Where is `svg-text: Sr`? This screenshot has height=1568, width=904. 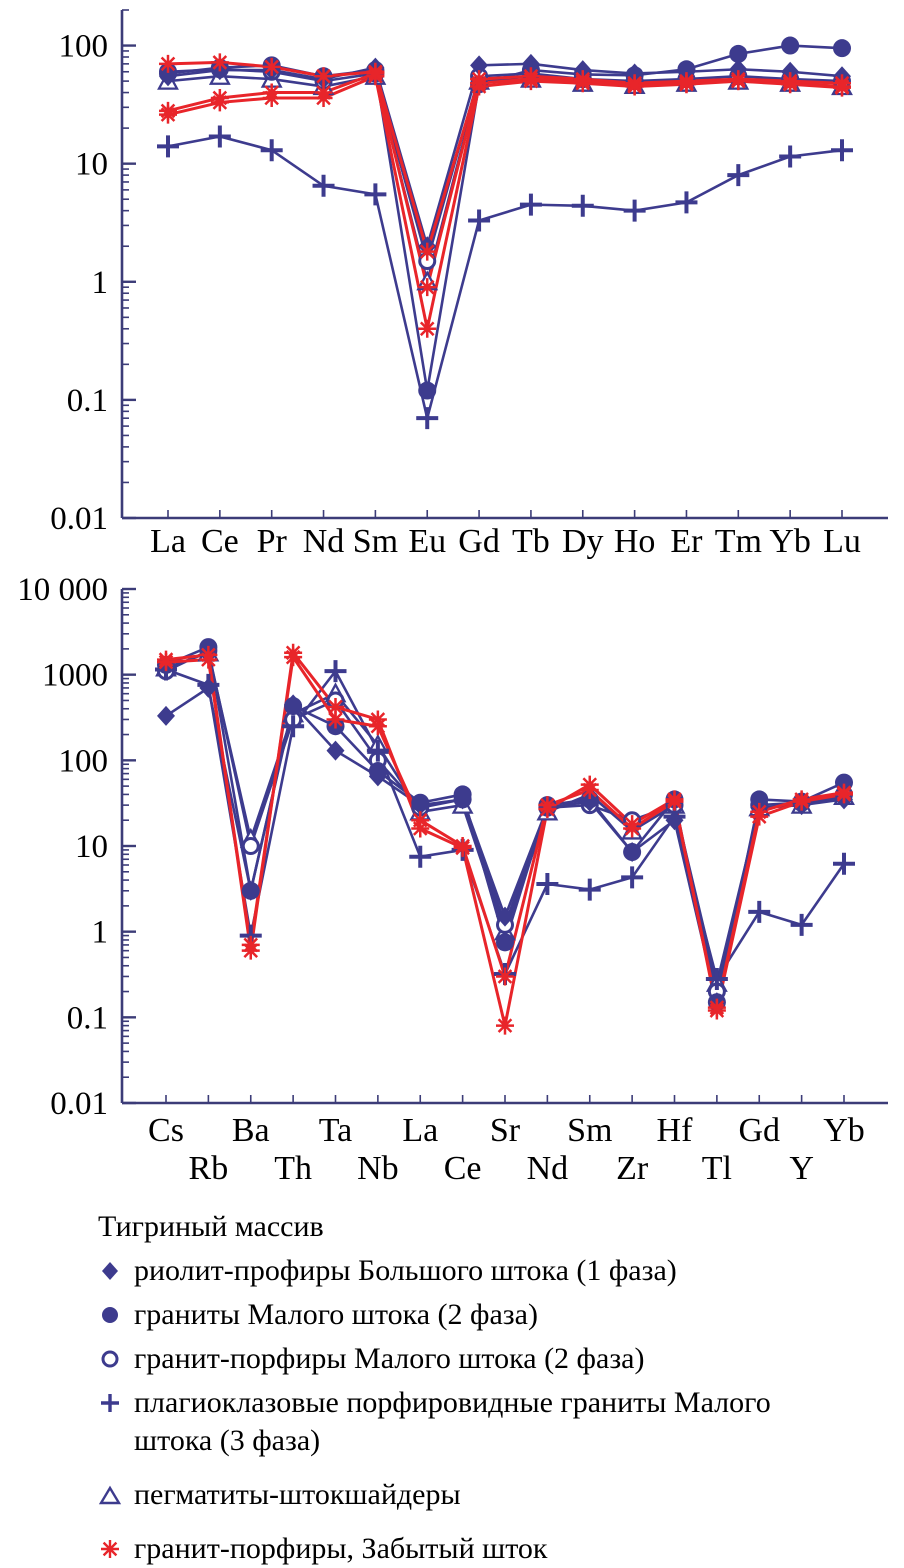
svg-text: Sr is located at coordinates (505, 1130).